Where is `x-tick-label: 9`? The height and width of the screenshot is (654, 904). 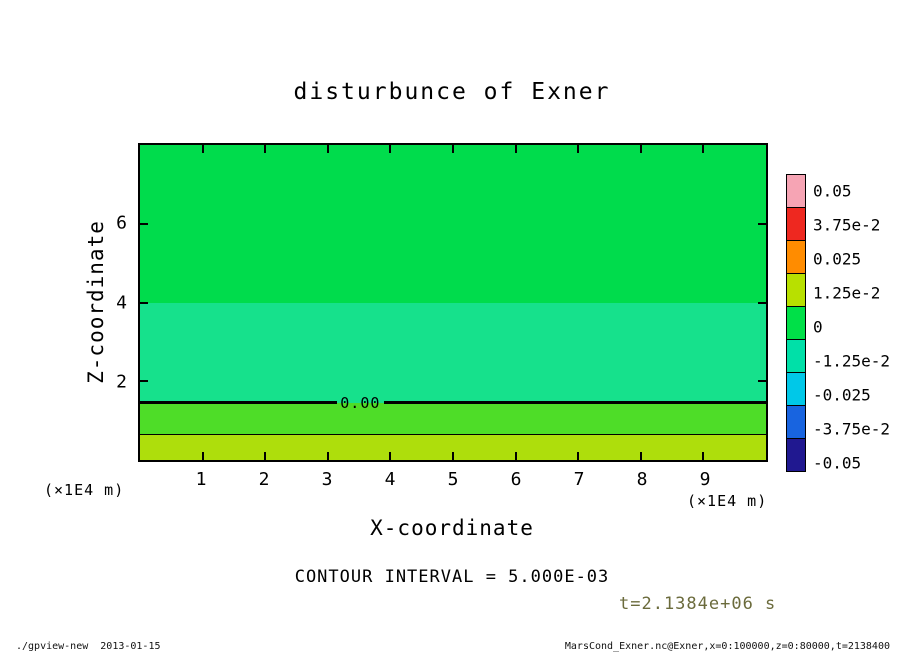
x-tick-label: 9 is located at coordinates (705, 479).